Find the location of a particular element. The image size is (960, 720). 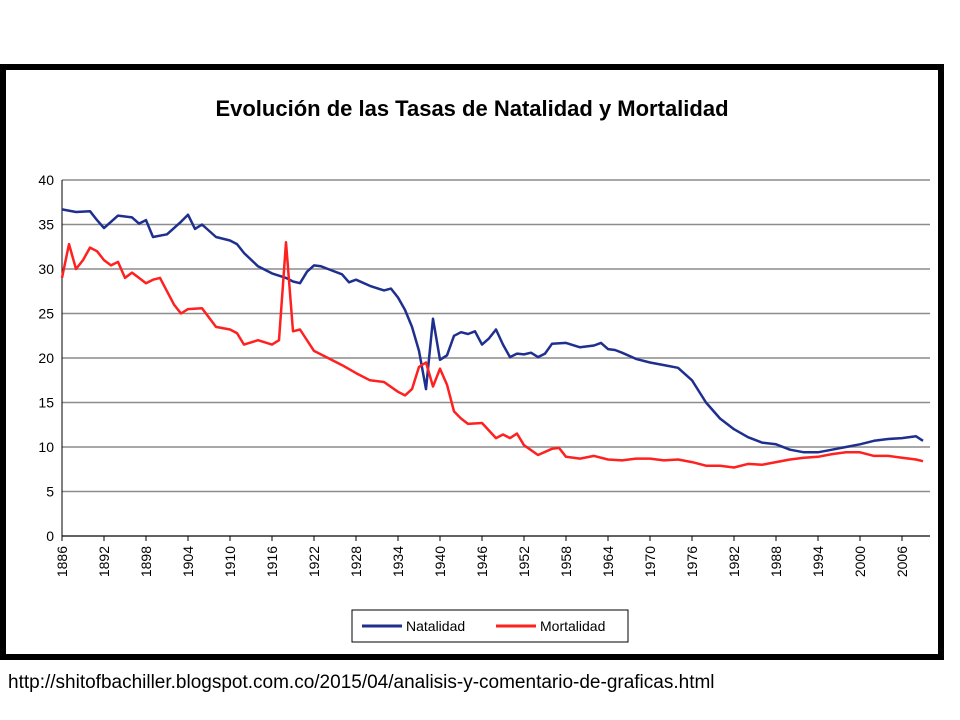

y-tick-label: 20 is located at coordinates (46, 358).